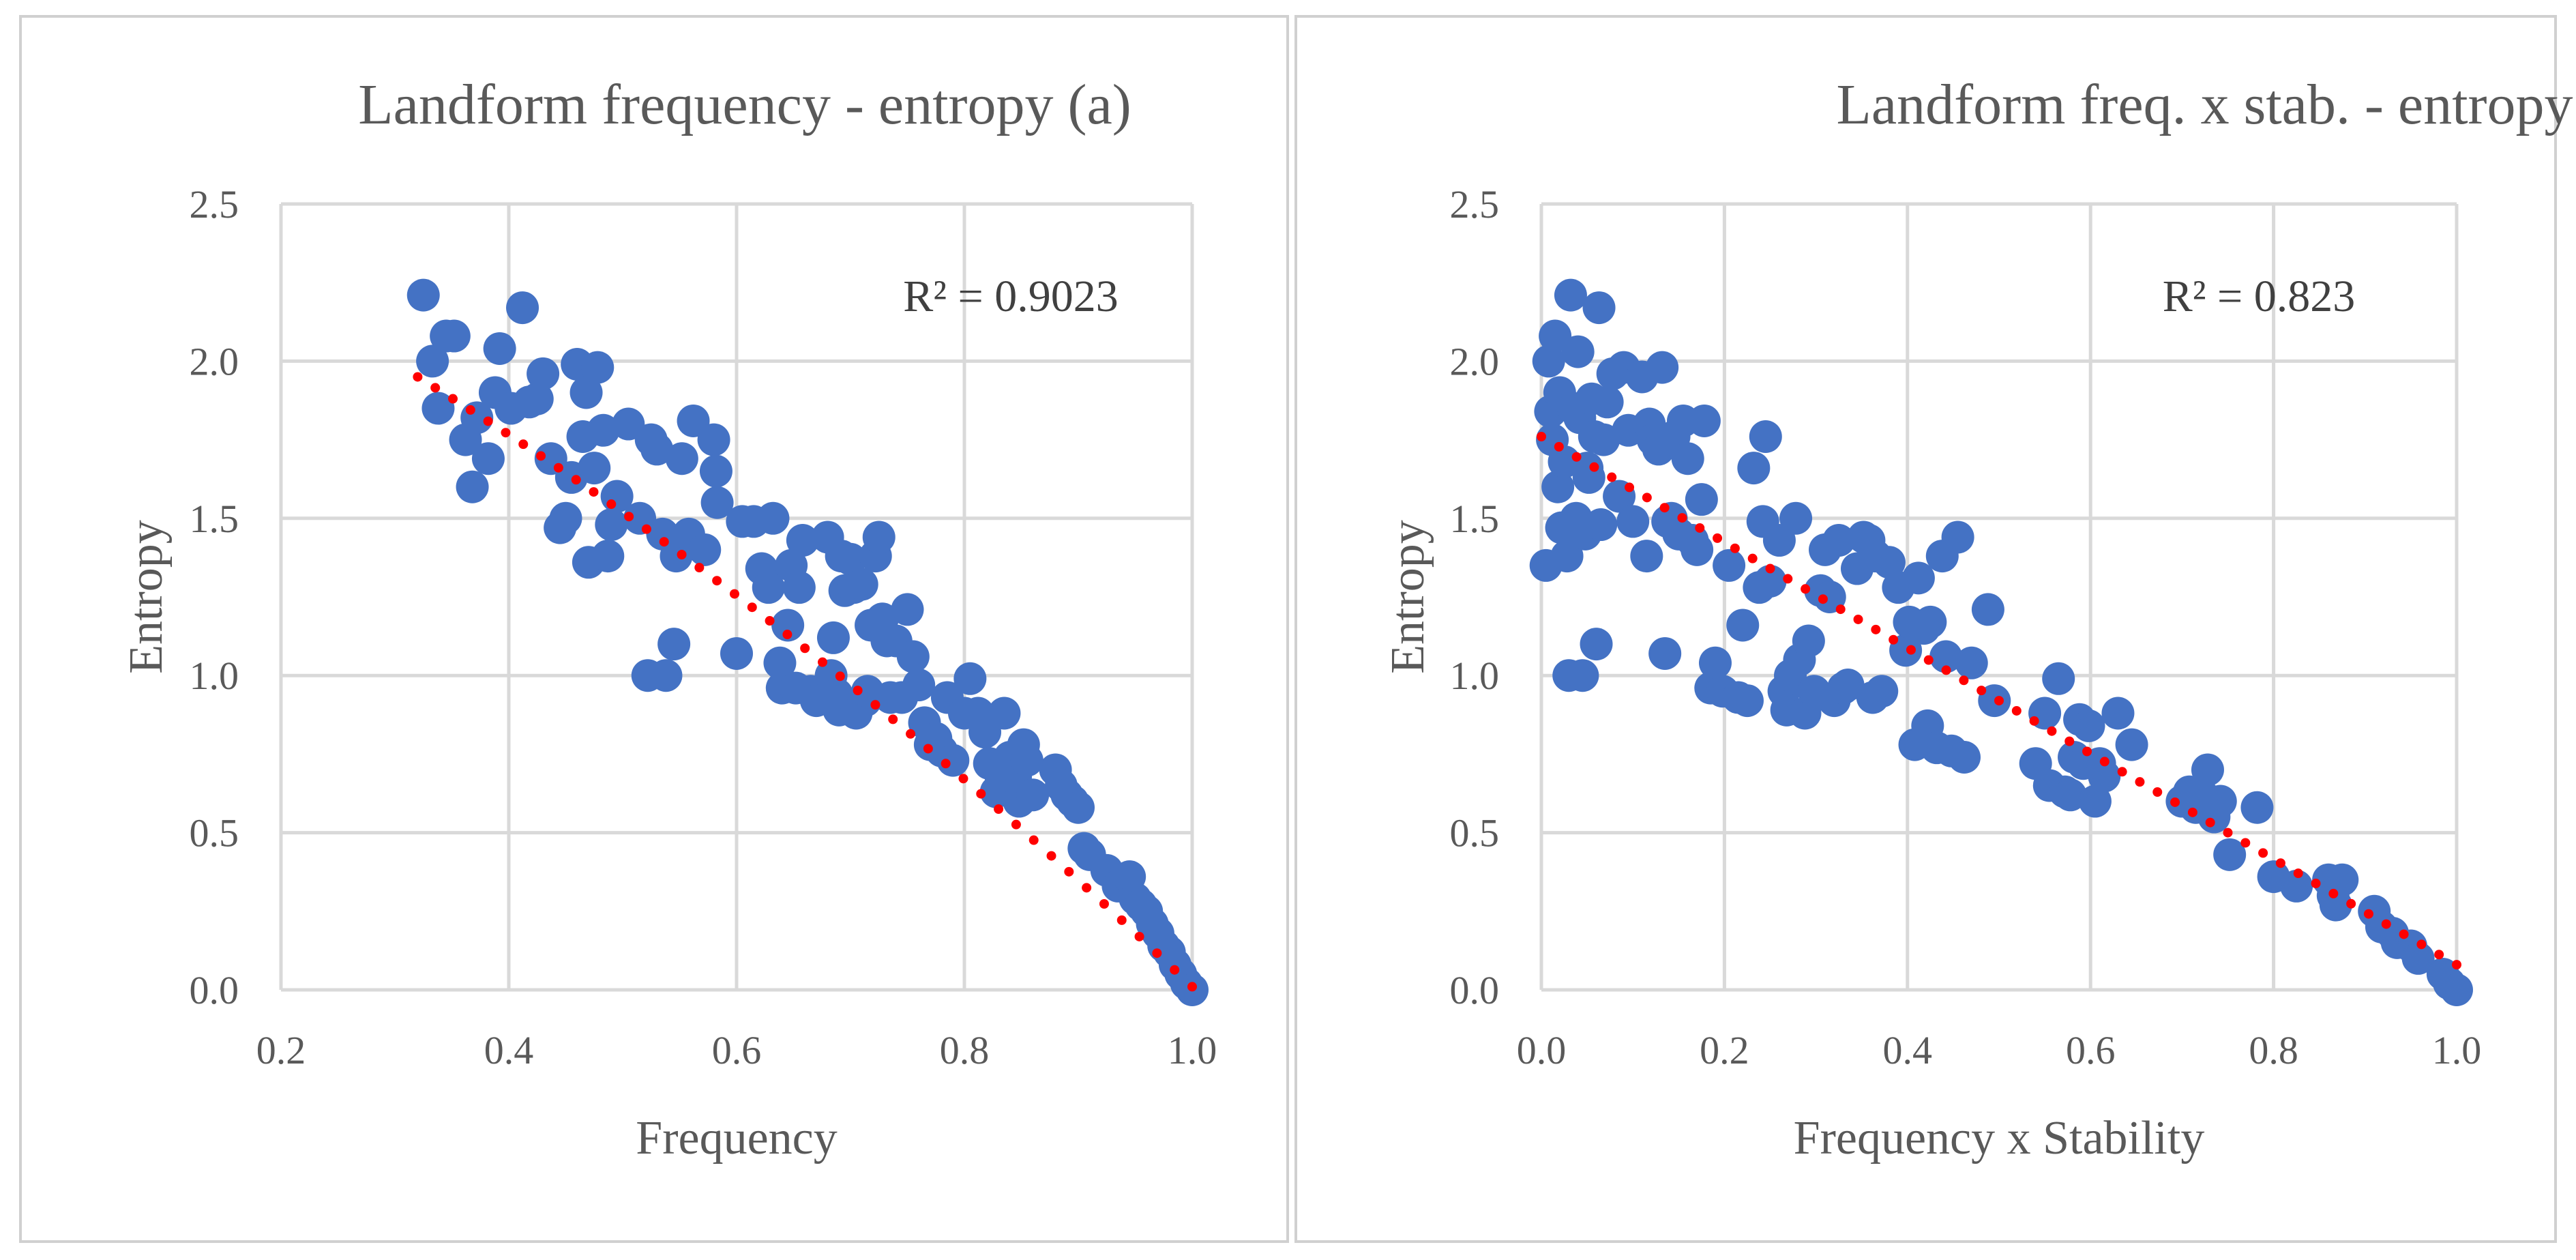 This screenshot has height=1260, width=2576. Describe the element at coordinates (1475, 204) in the screenshot. I see `y-tick-label: 2.5` at that location.